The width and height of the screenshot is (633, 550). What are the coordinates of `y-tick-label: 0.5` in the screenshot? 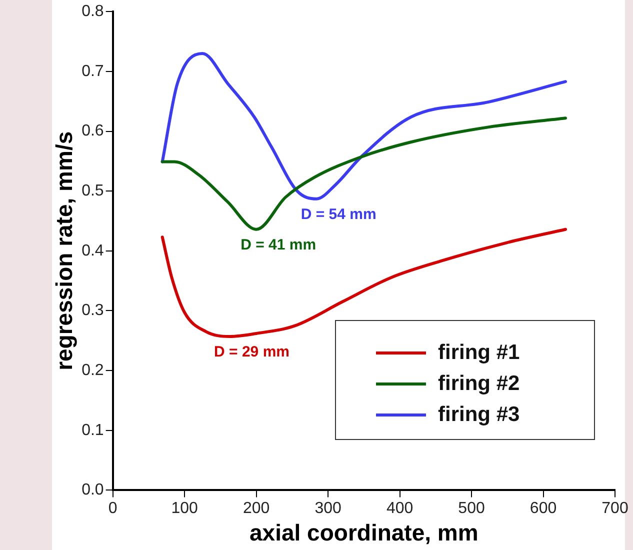 It's located at (93, 191).